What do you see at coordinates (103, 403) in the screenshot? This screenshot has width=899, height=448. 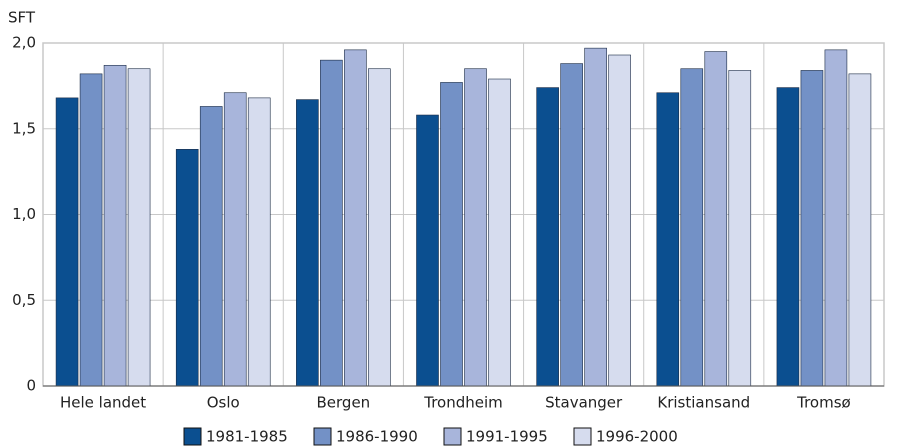 I see `x-tick-label: Hele landet` at bounding box center [103, 403].